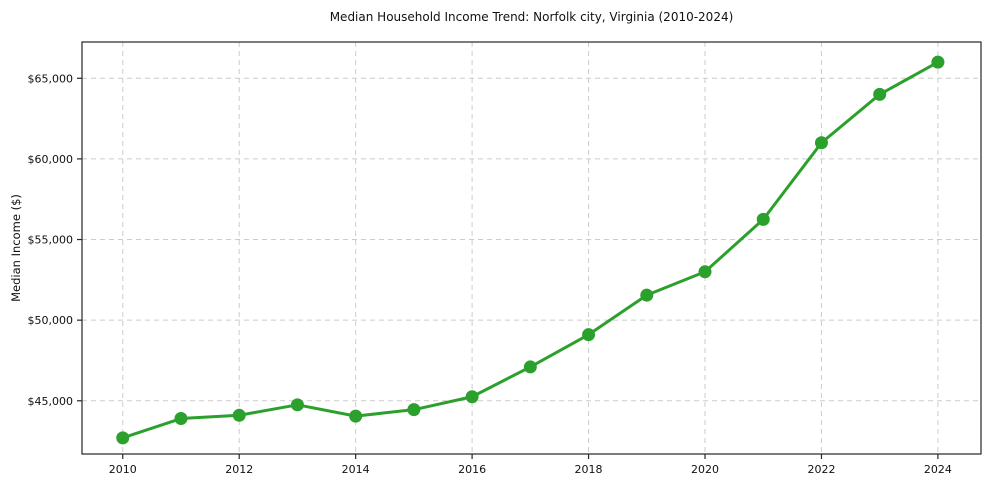 This screenshot has width=989, height=490. I want to click on data-point-2017, so click(530, 367).